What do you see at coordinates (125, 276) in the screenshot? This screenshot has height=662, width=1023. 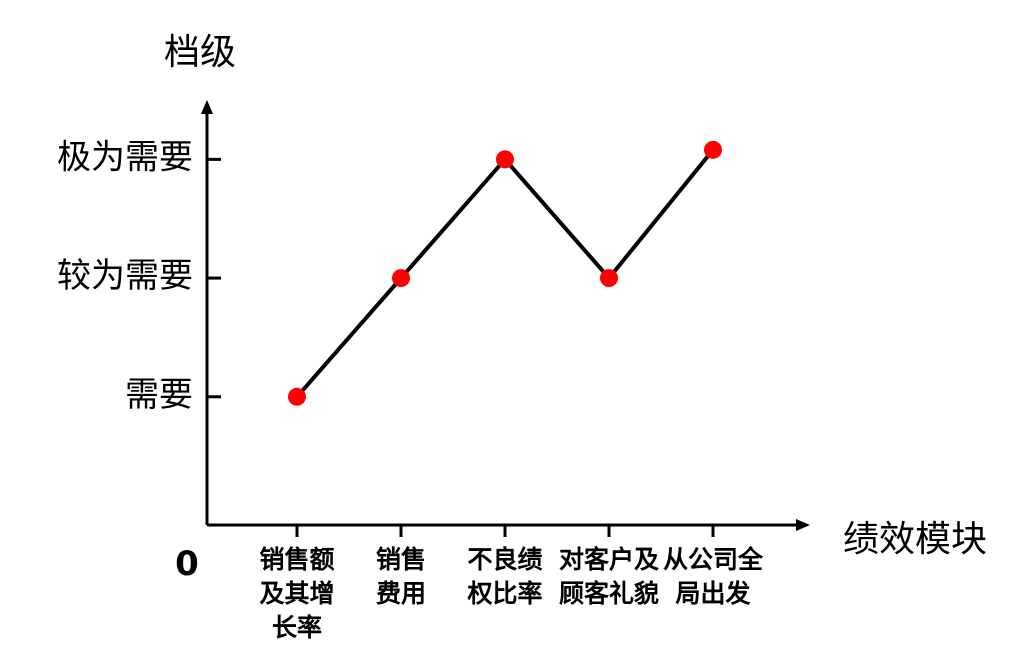 I see `y-tick-label: 较为需要` at bounding box center [125, 276].